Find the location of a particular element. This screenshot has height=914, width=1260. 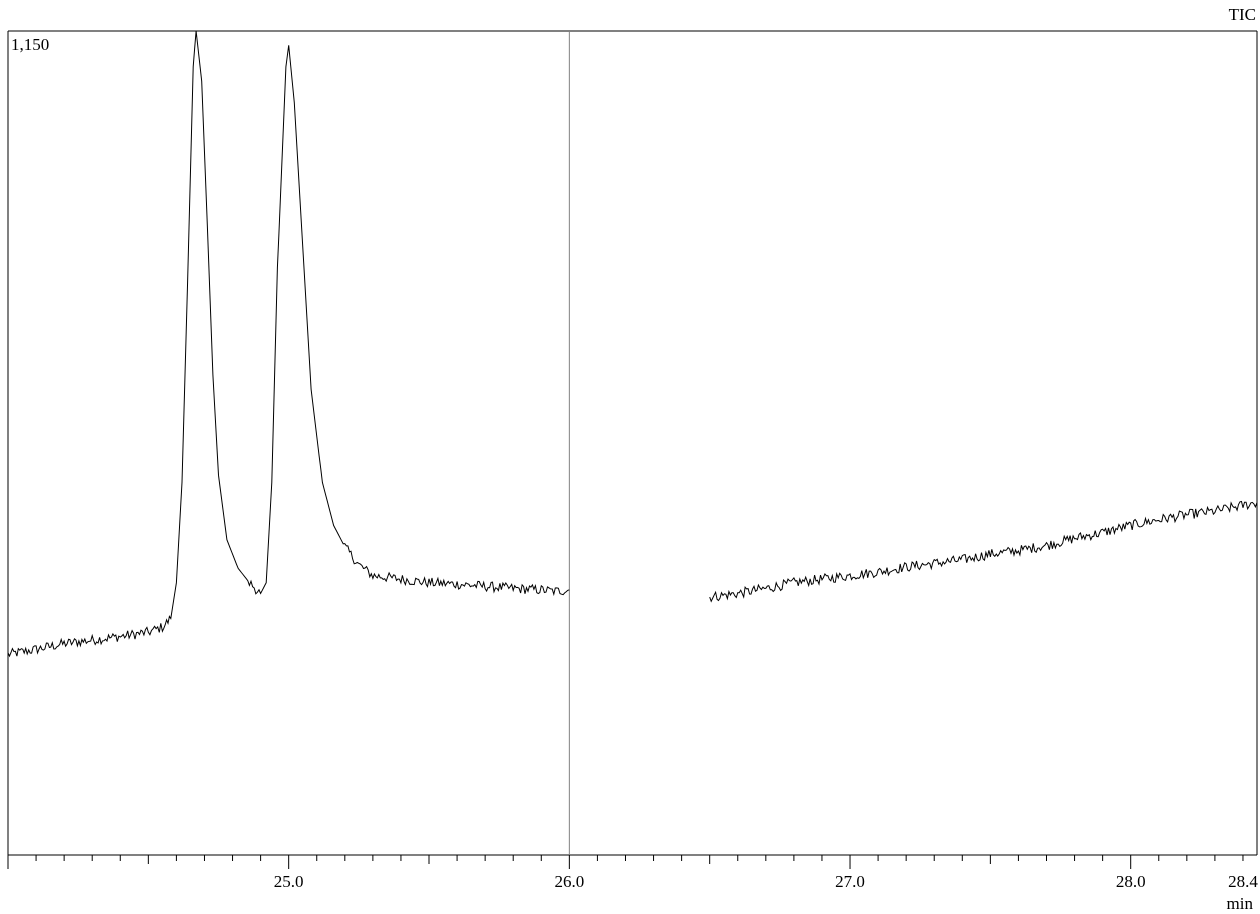

x-tick-label: 26.0 is located at coordinates (569, 881).